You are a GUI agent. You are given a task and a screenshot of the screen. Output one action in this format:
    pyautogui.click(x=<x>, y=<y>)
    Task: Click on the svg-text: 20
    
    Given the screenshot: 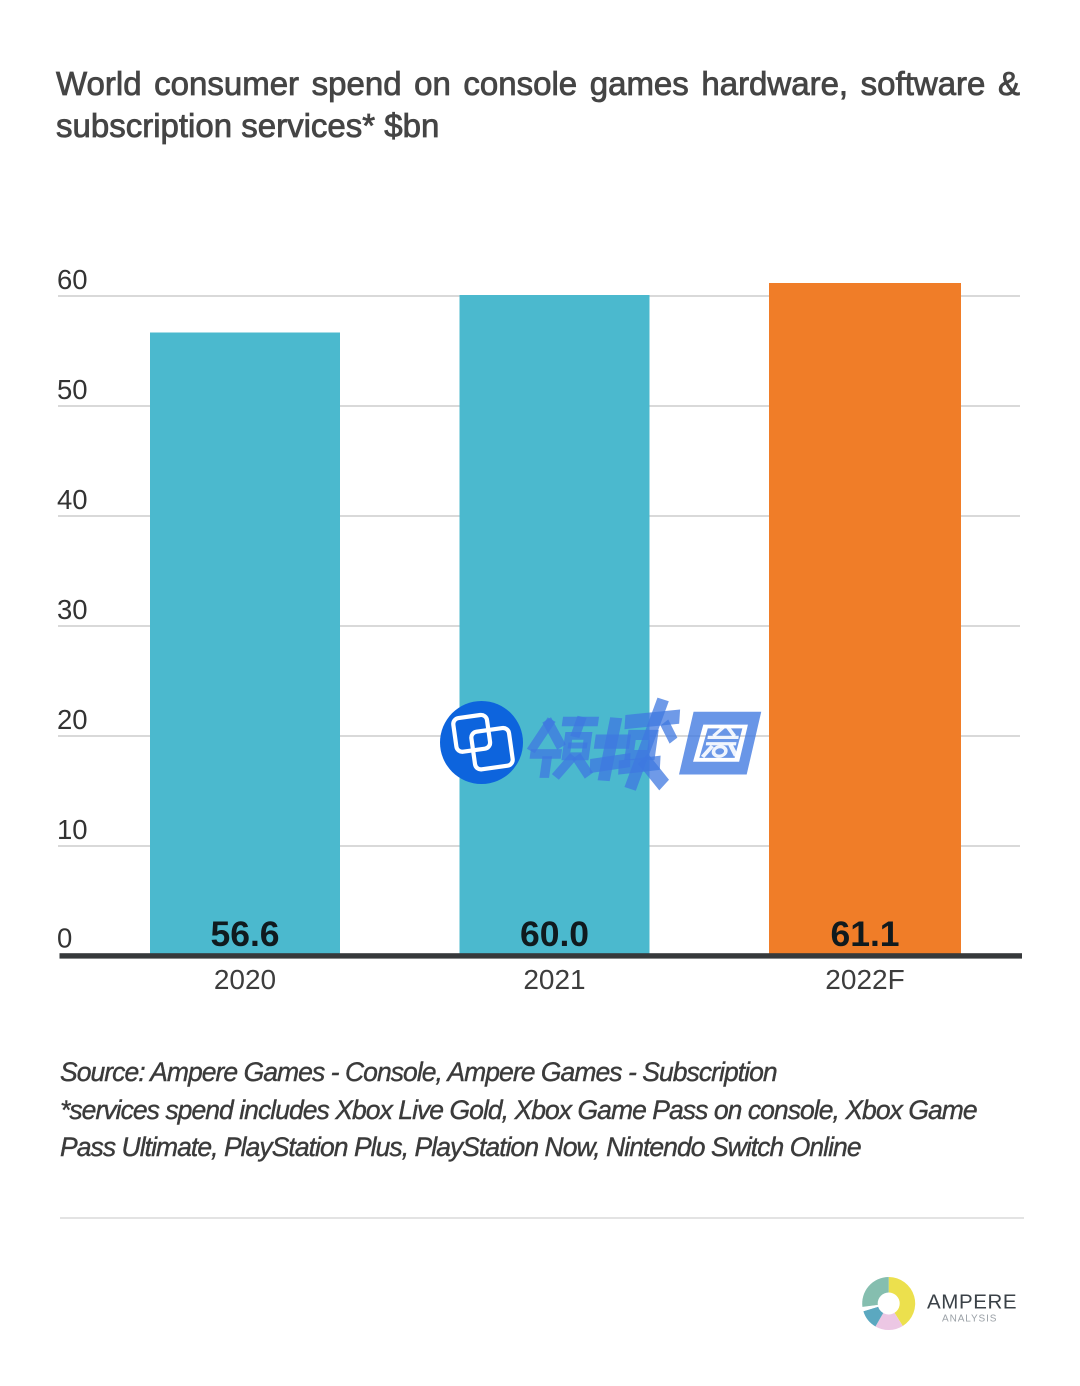 What is the action you would take?
    pyautogui.click(x=72, y=719)
    